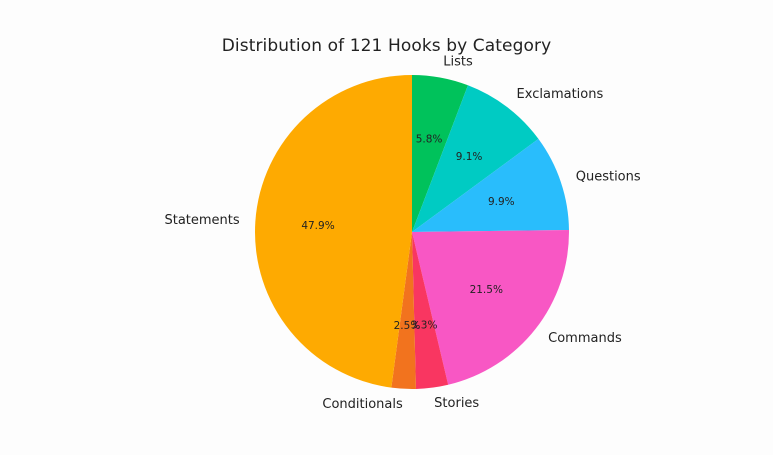 This screenshot has width=773, height=455. Describe the element at coordinates (456, 403) in the screenshot. I see `slice-label-stories: Stories` at that location.